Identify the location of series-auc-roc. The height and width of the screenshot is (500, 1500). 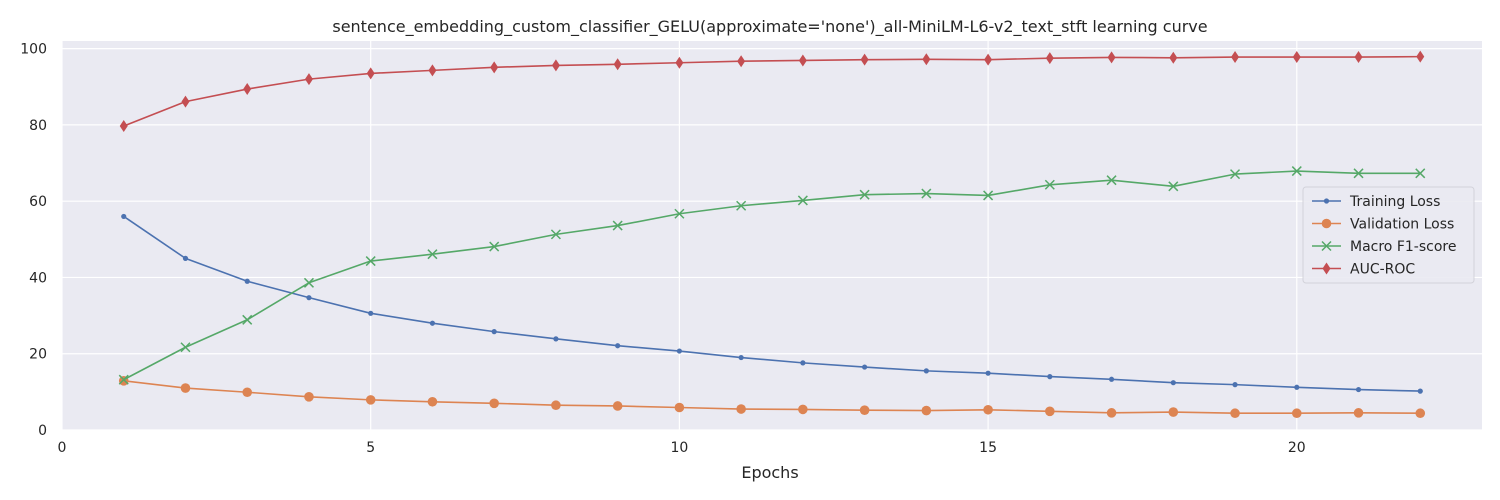
(772, 91).